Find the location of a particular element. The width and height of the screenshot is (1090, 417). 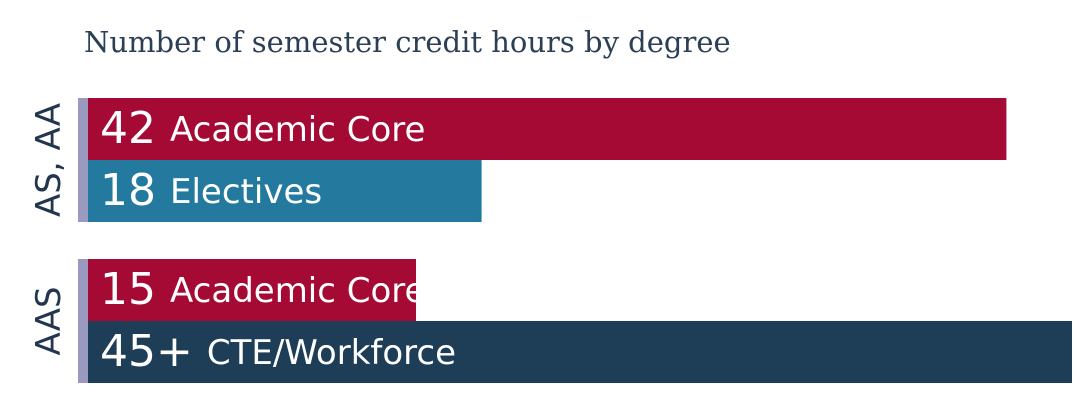

bar-value-label: 15 is located at coordinates (128, 289).